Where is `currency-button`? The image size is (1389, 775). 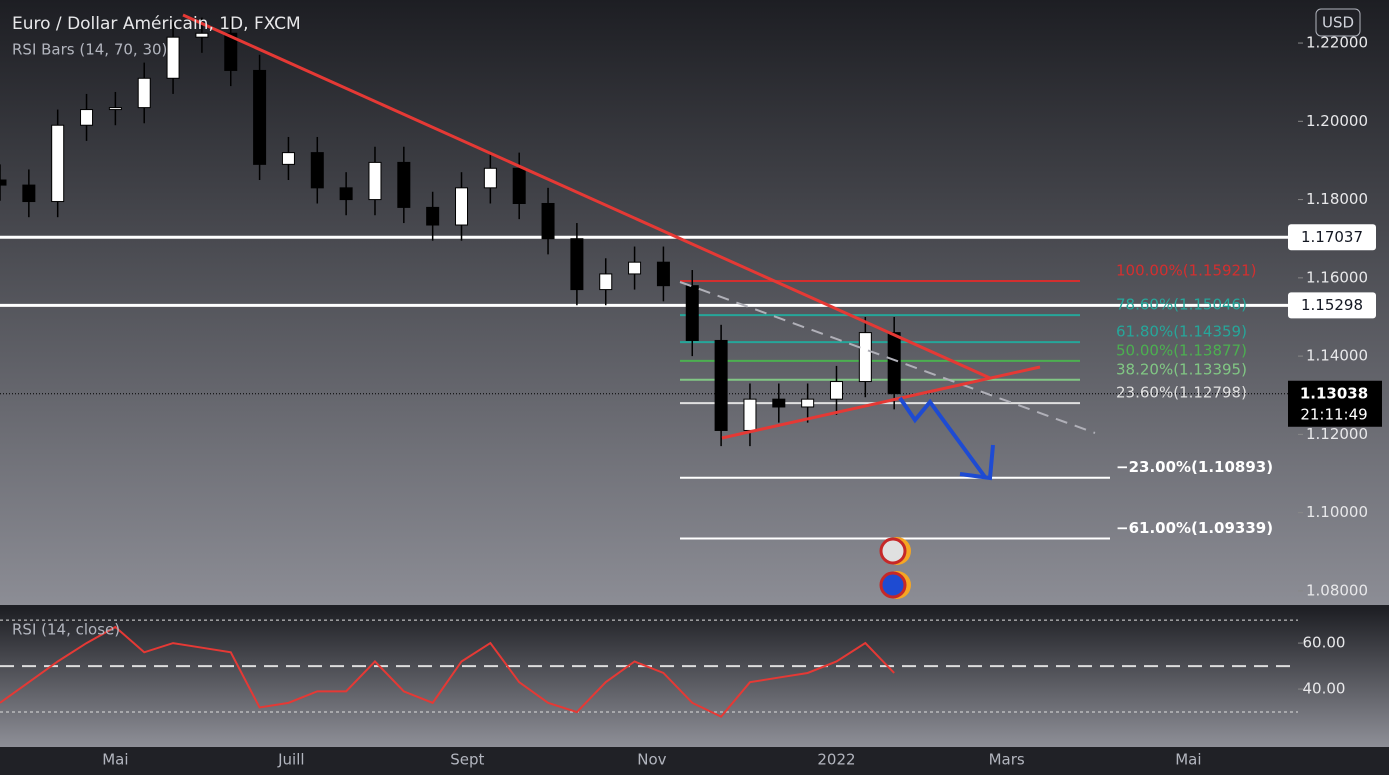 currency-button is located at coordinates (1338, 22).